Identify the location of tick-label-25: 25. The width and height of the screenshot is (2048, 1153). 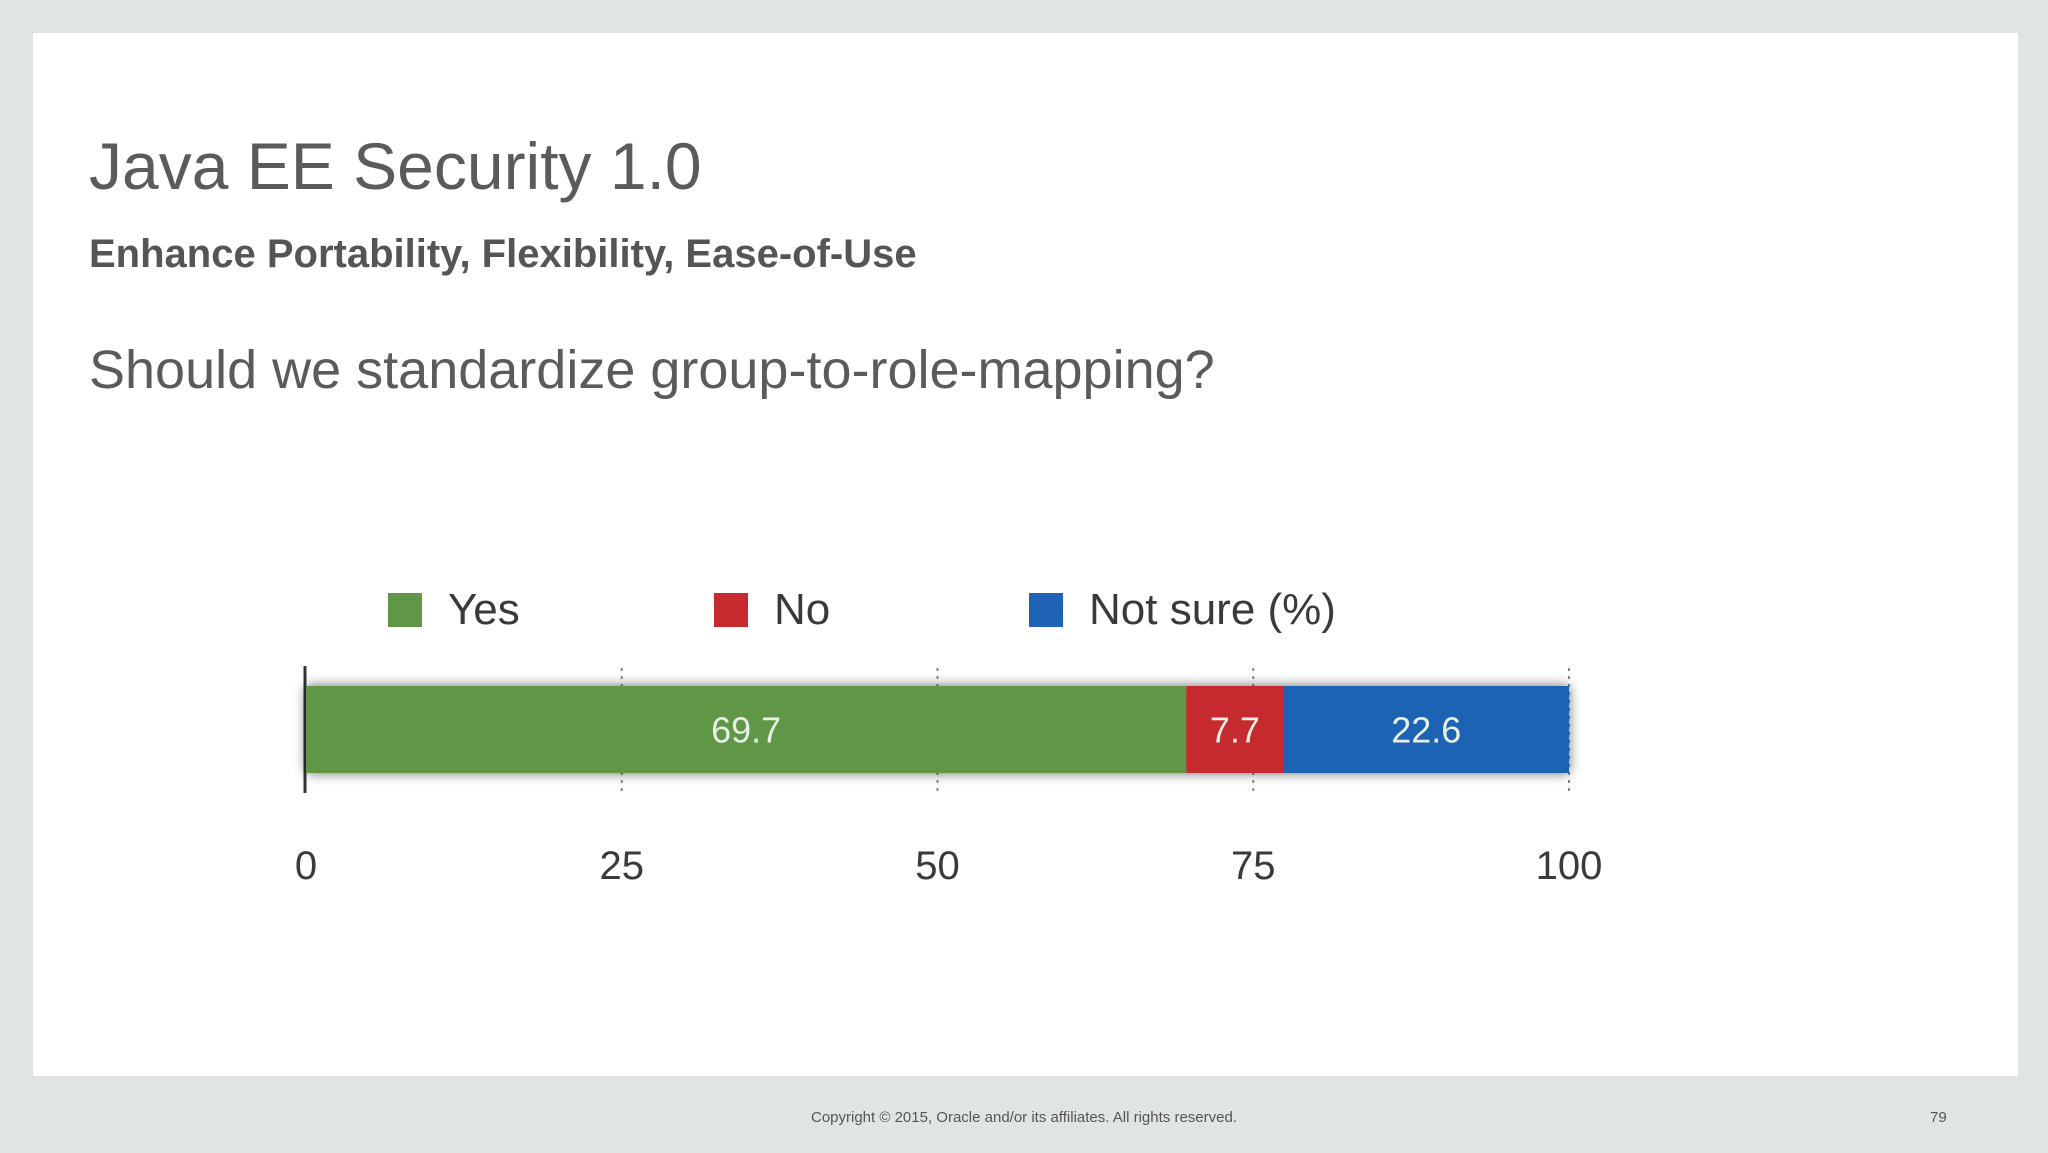
(622, 866).